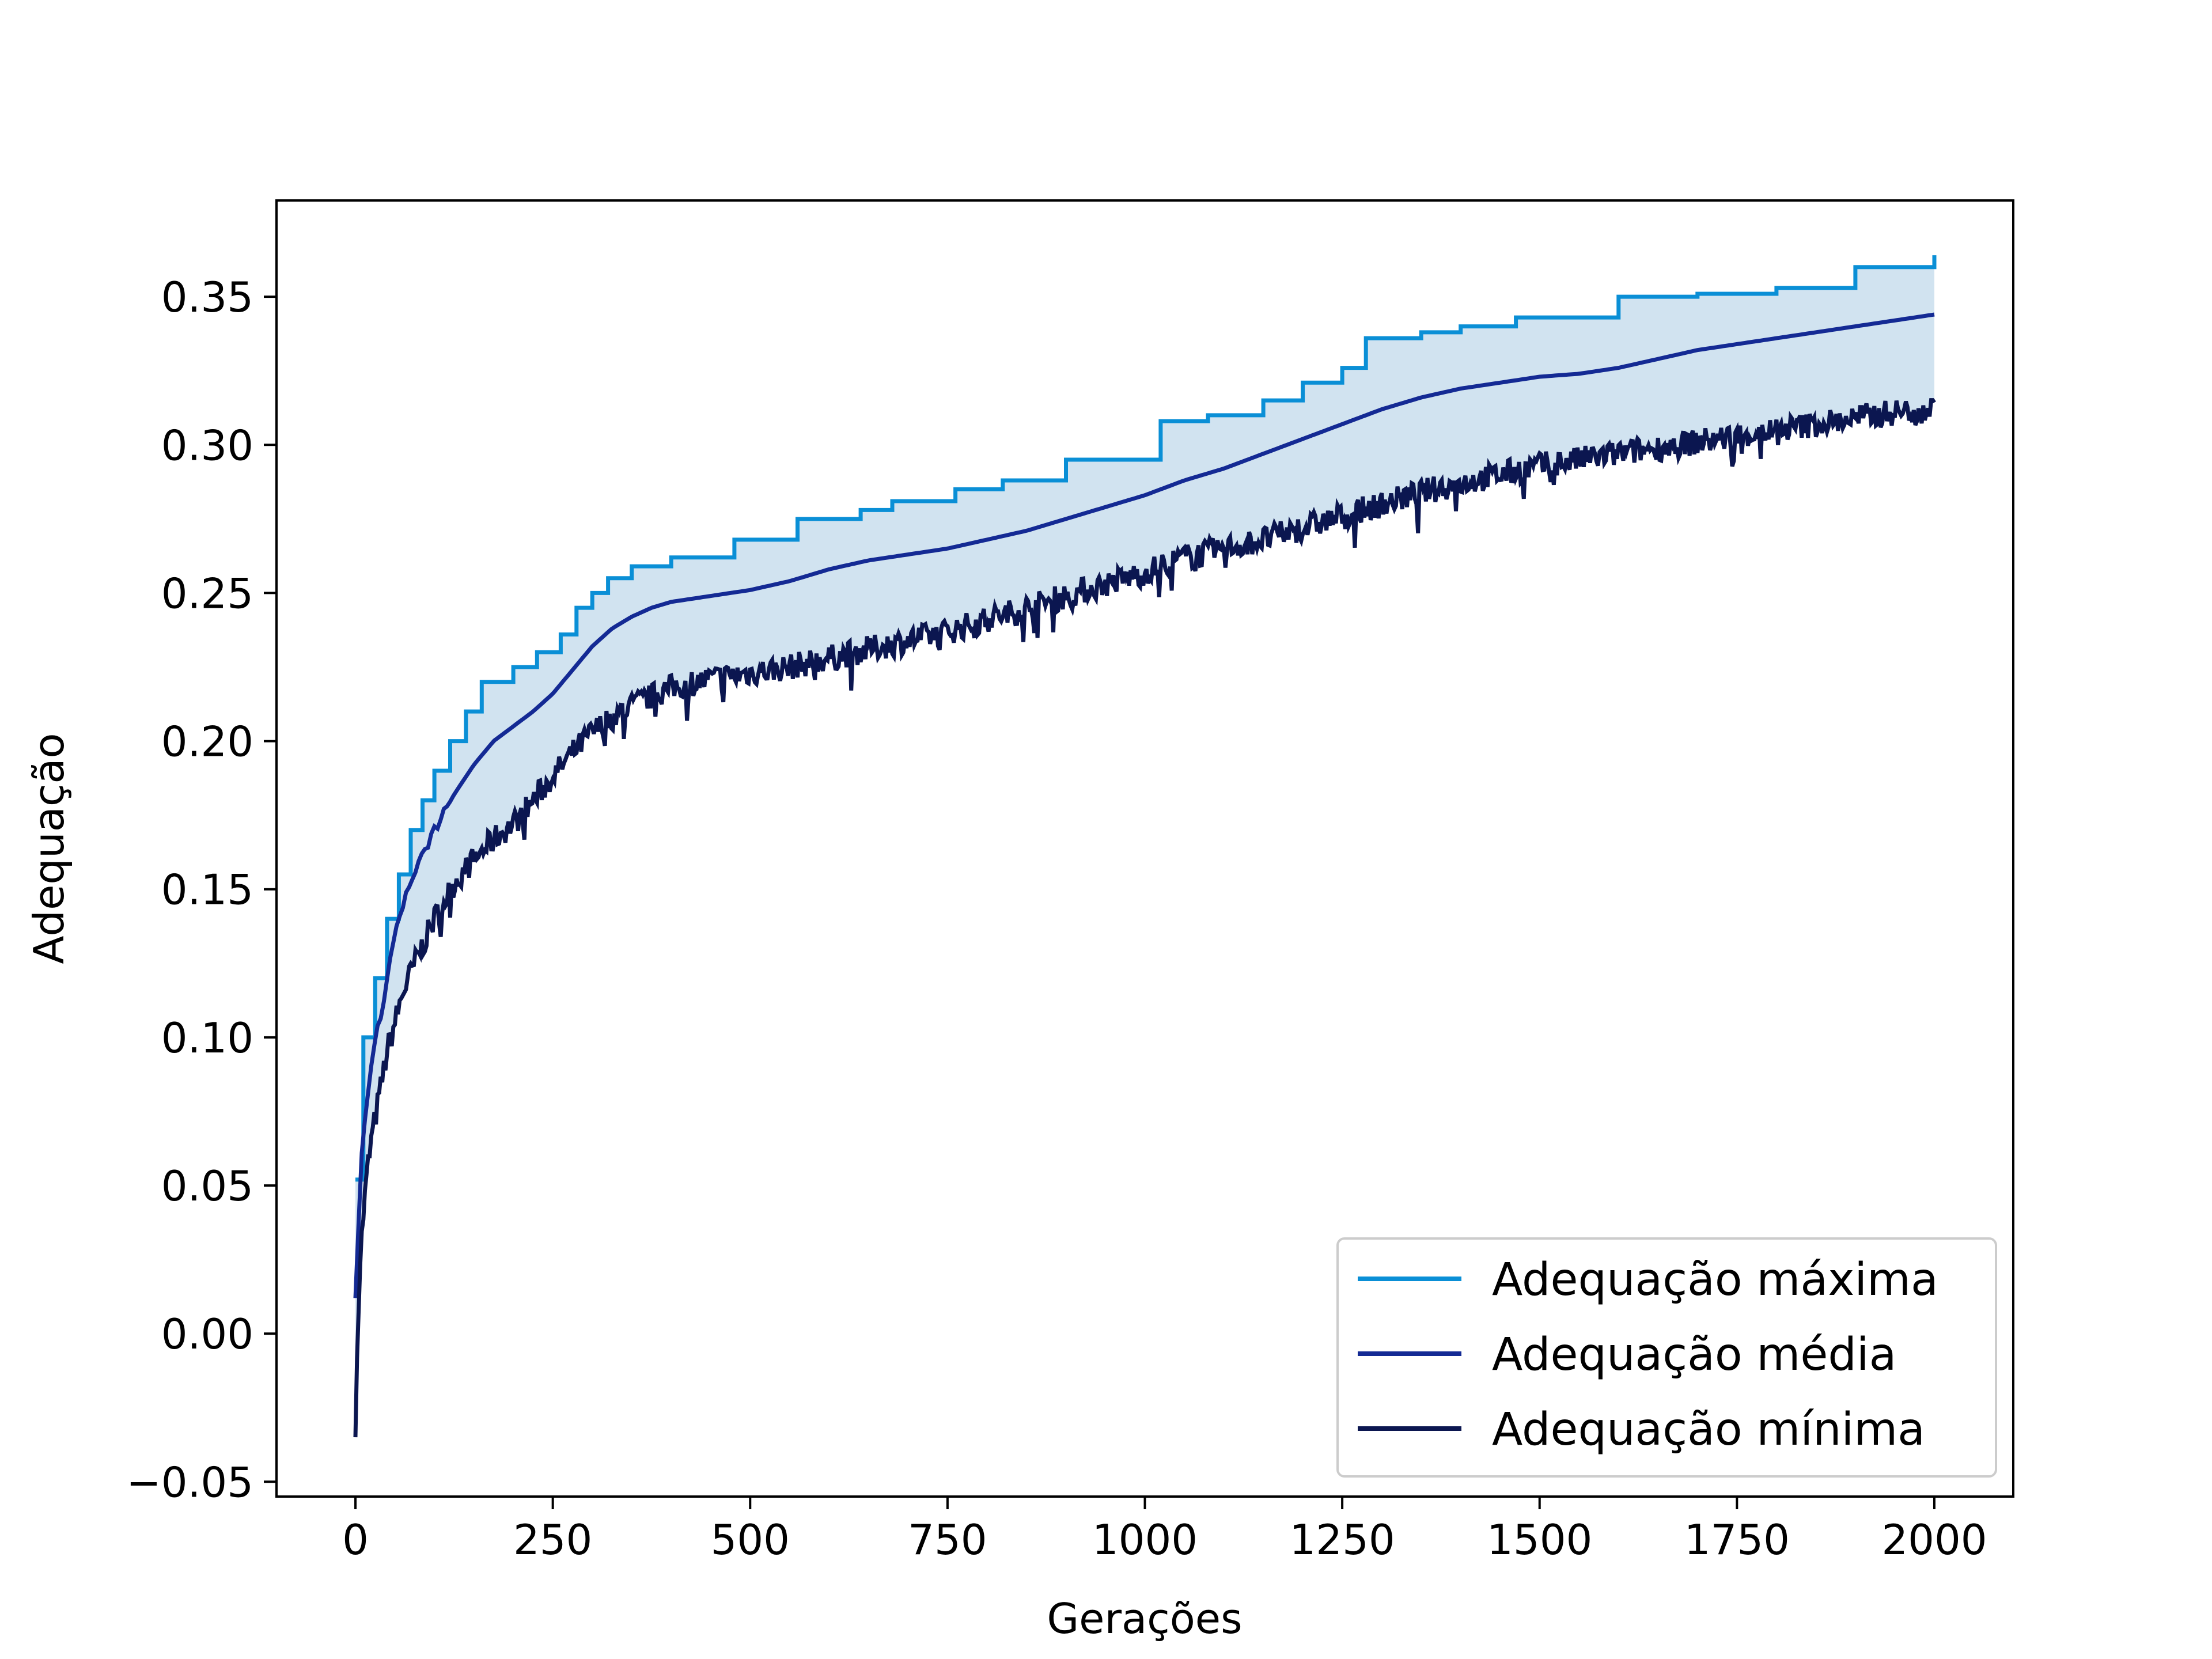 The height and width of the screenshot is (1659, 2212). I want to click on x-tick-label: 500, so click(750, 1540).